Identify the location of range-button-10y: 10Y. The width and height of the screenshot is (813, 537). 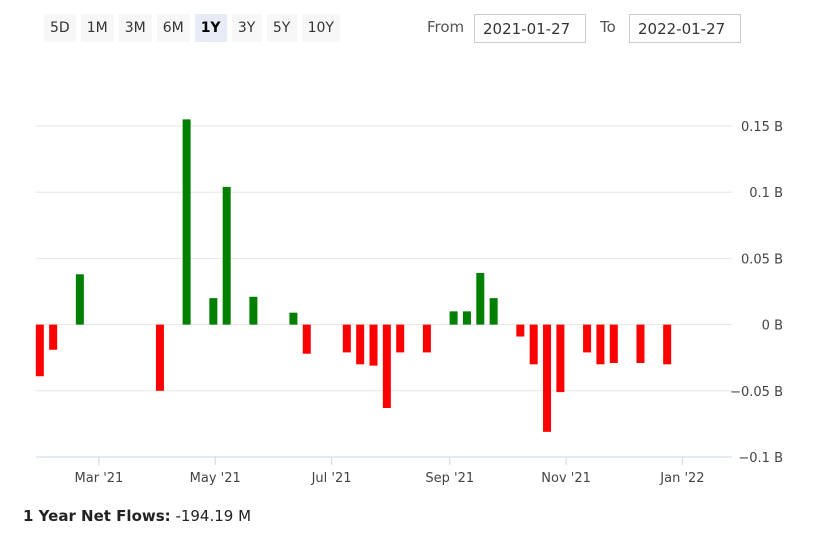
(320, 28).